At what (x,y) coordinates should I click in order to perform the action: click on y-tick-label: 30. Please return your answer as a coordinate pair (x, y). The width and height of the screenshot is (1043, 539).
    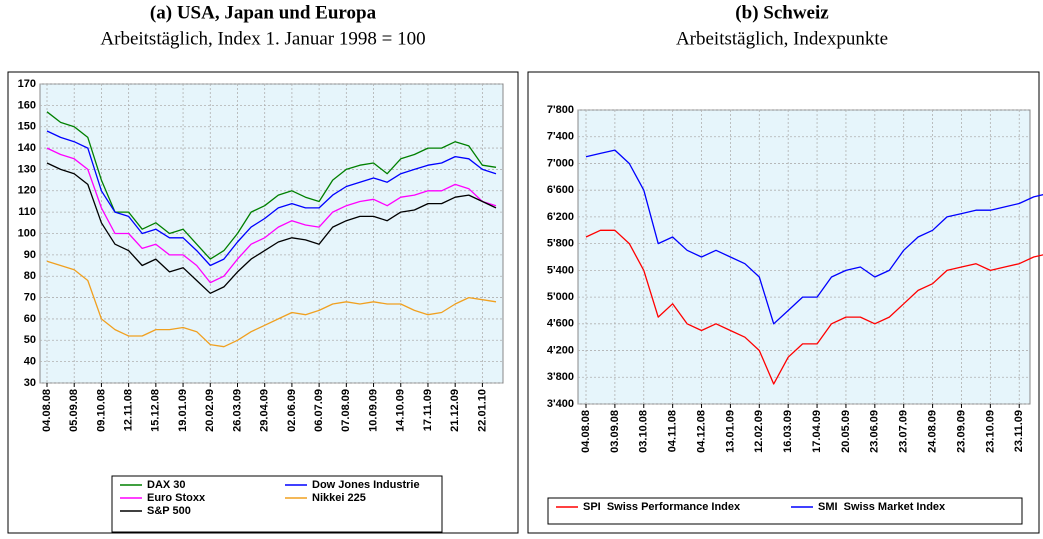
    Looking at the image, I should click on (30, 383).